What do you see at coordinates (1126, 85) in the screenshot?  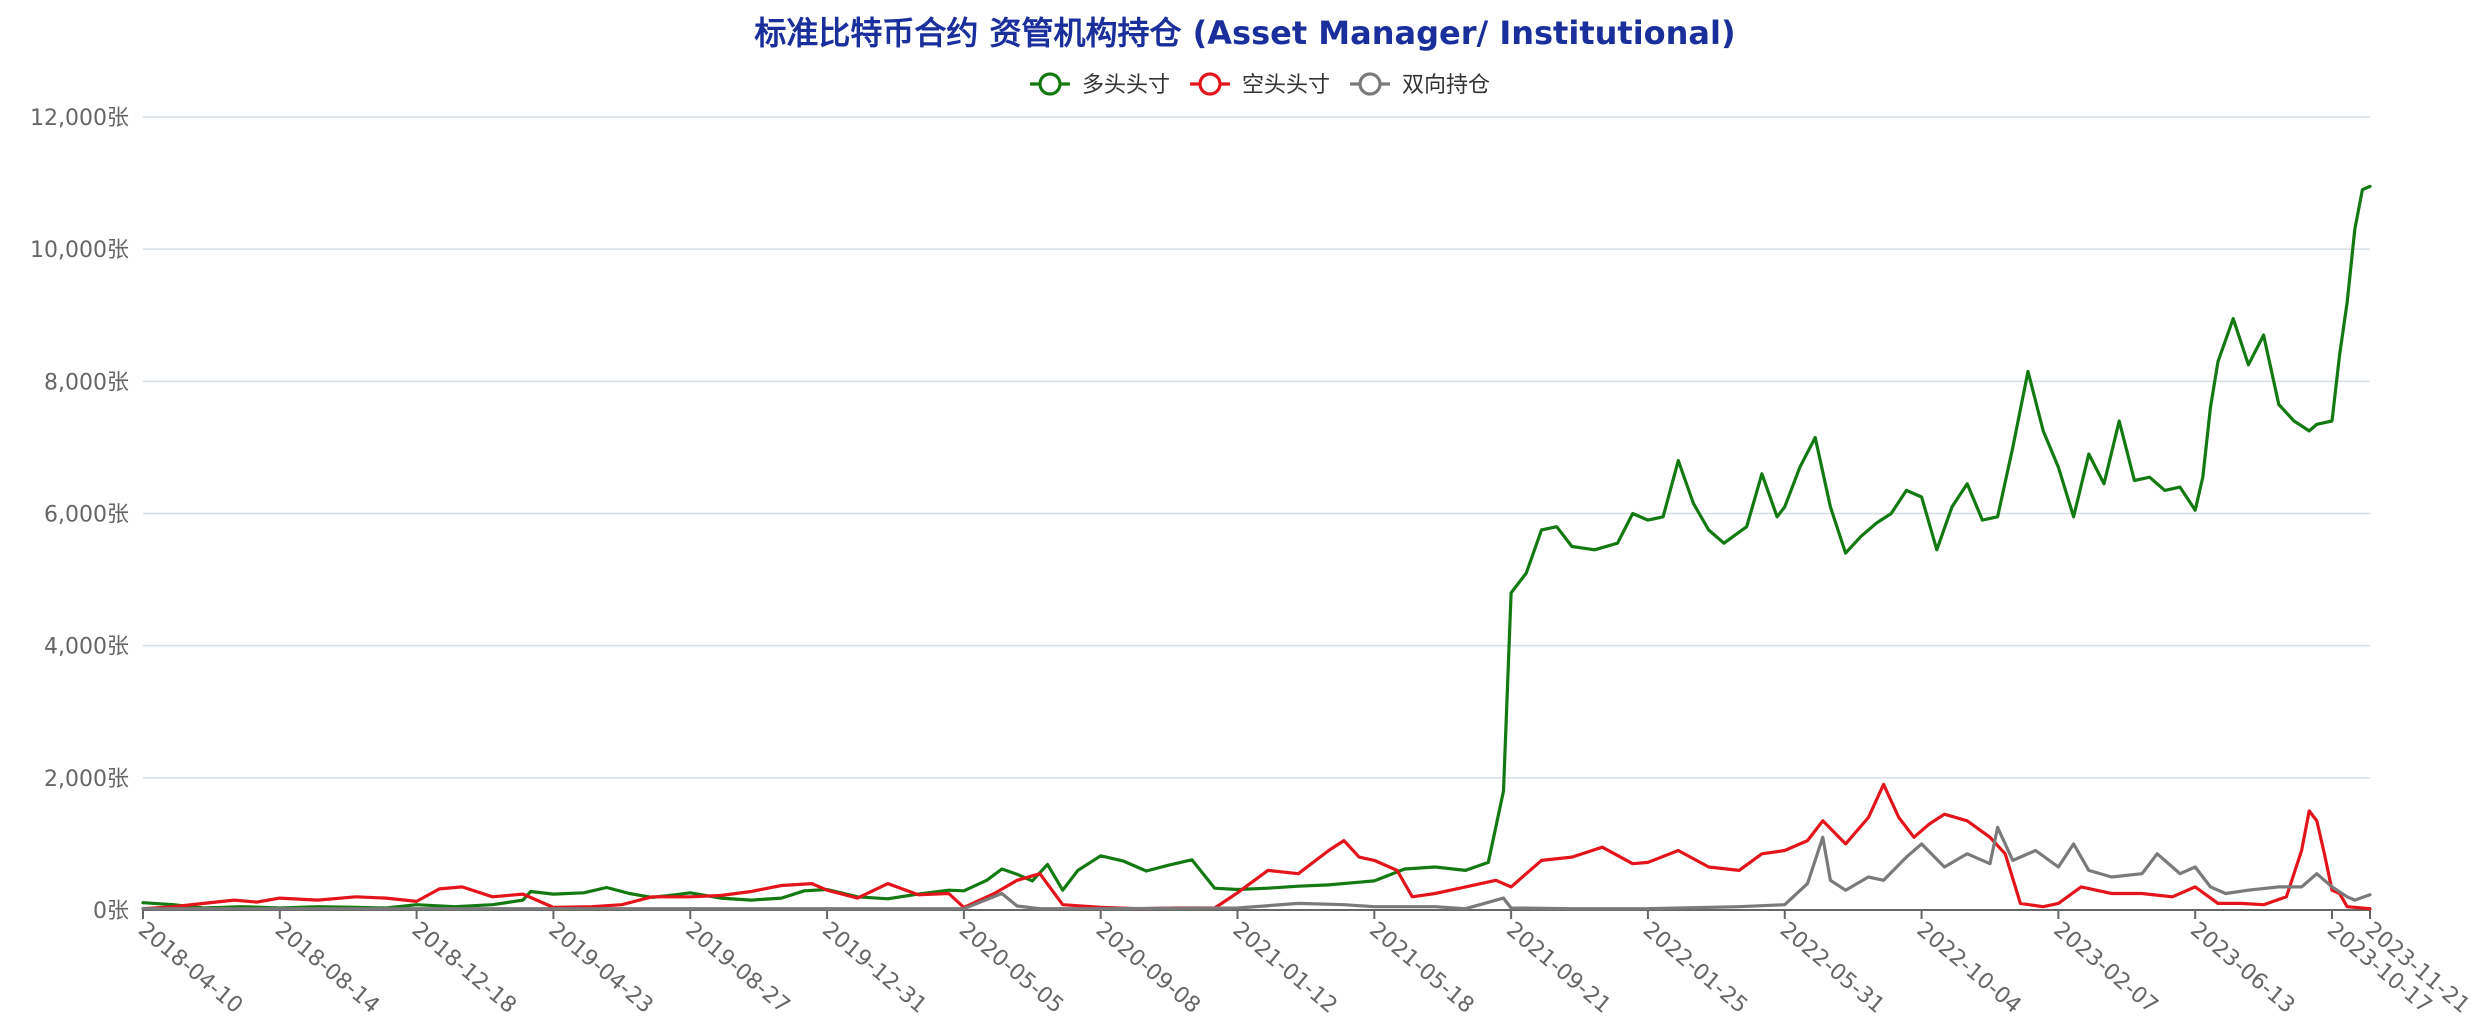 I see `legend-label: 多头头寸` at bounding box center [1126, 85].